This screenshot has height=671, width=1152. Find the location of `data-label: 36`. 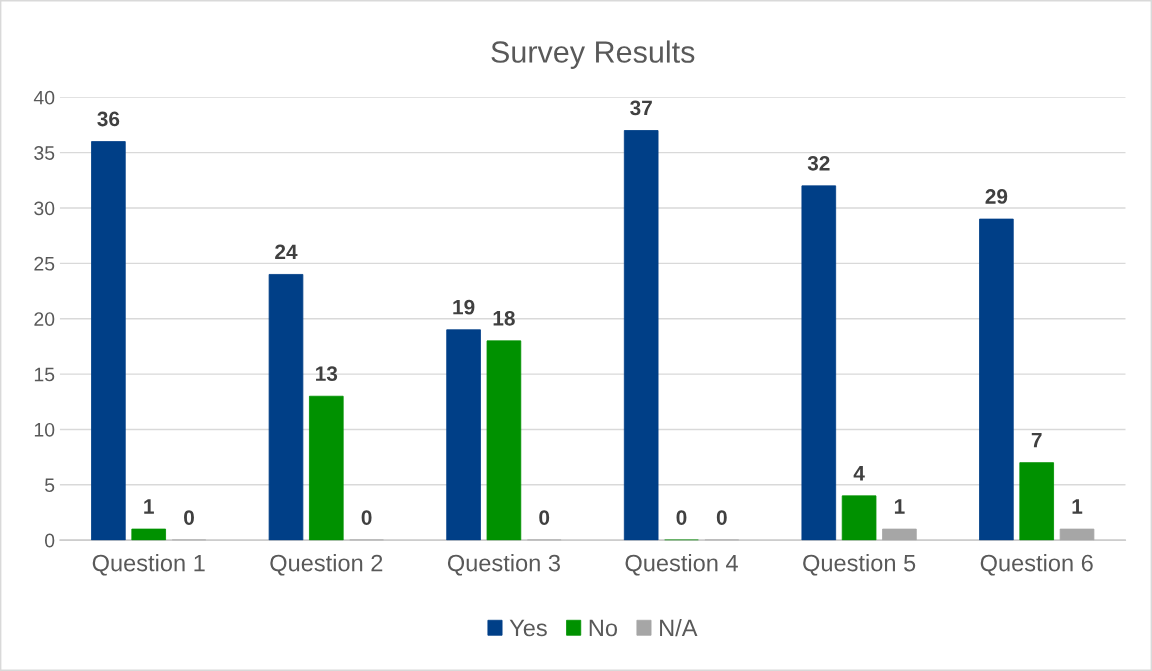

data-label: 36 is located at coordinates (108, 119).